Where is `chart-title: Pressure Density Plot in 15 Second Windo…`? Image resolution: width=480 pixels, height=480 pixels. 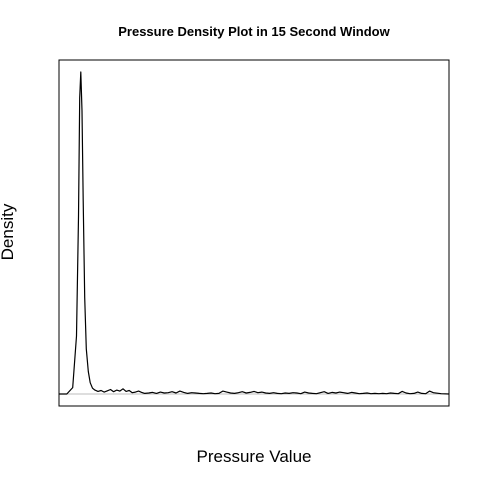 chart-title: Pressure Density Plot in 15 Second Windo… is located at coordinates (254, 31).